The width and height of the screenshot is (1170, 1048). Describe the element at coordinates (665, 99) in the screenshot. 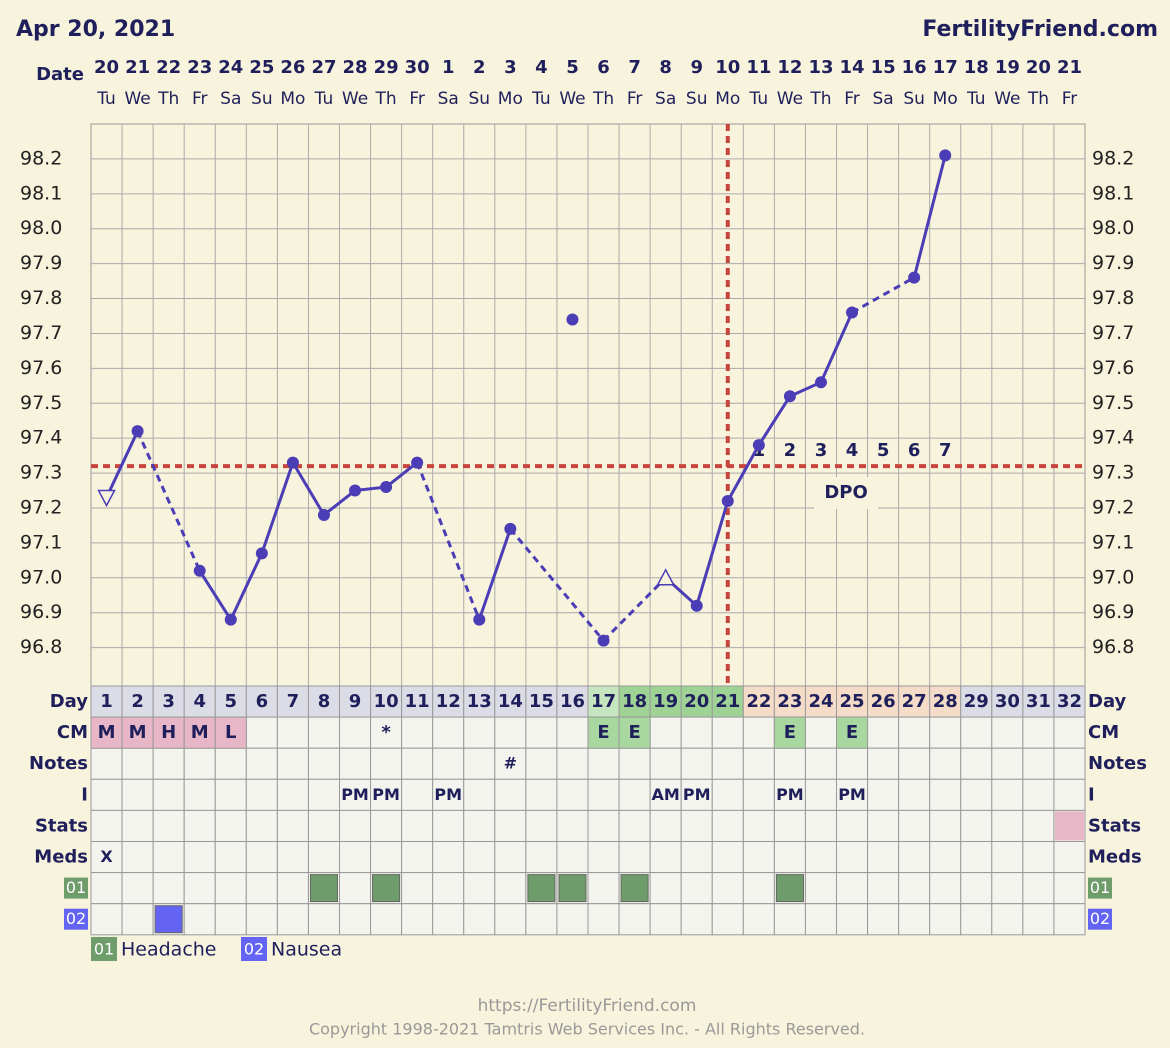

I see `weekday: Sa` at that location.